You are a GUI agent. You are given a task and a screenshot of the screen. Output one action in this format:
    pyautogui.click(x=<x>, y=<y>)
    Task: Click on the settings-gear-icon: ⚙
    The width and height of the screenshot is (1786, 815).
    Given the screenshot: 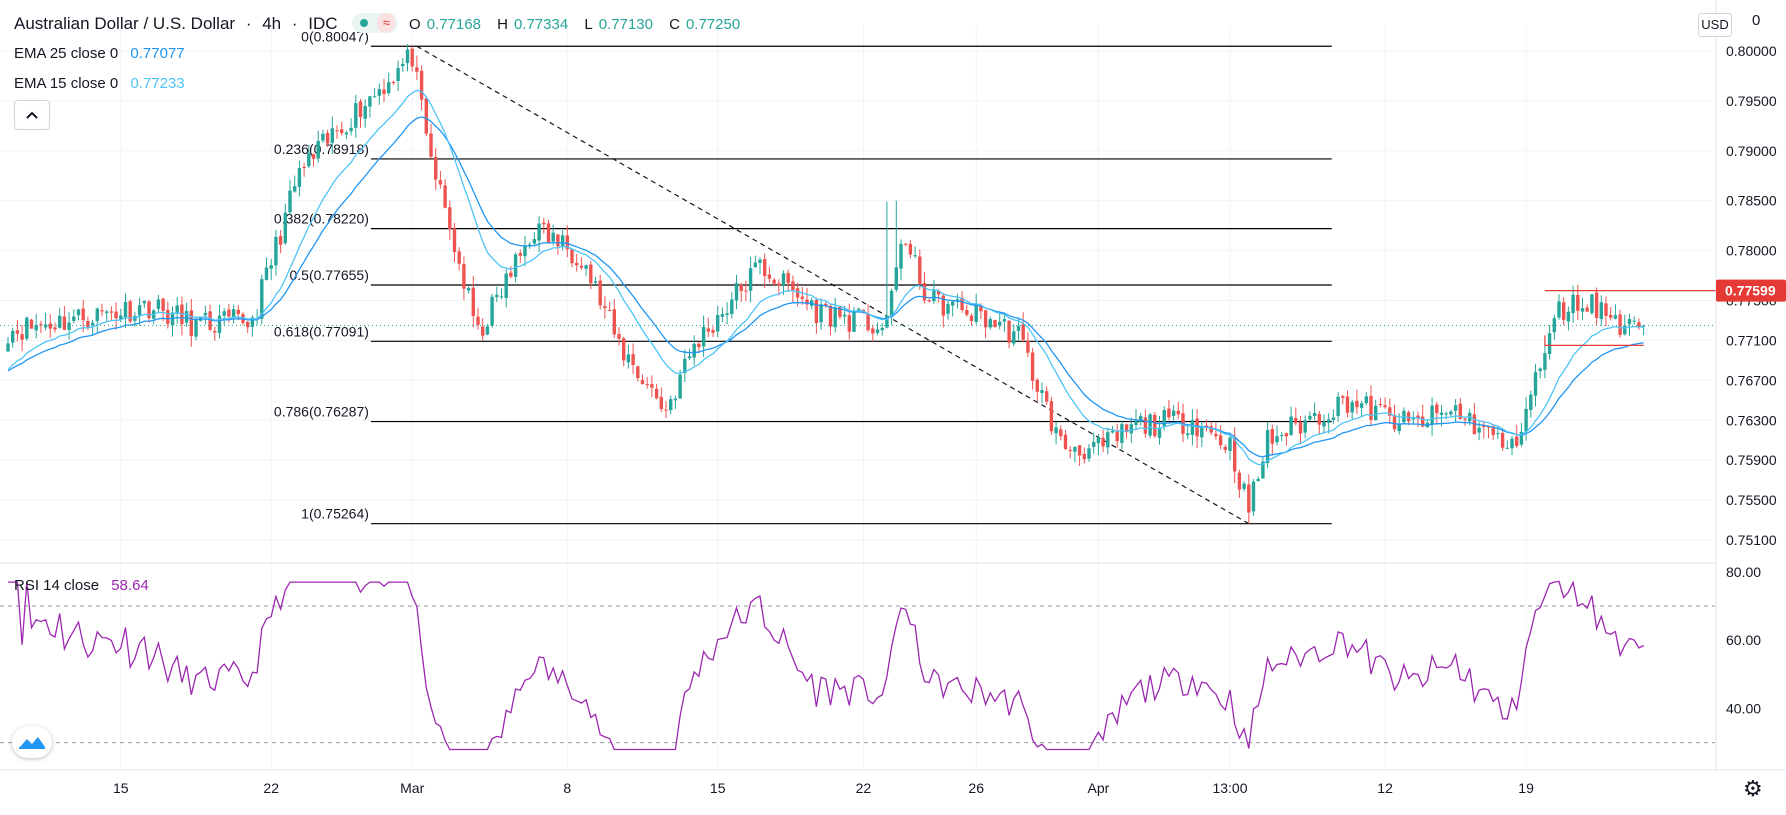 What is the action you would take?
    pyautogui.click(x=1753, y=788)
    